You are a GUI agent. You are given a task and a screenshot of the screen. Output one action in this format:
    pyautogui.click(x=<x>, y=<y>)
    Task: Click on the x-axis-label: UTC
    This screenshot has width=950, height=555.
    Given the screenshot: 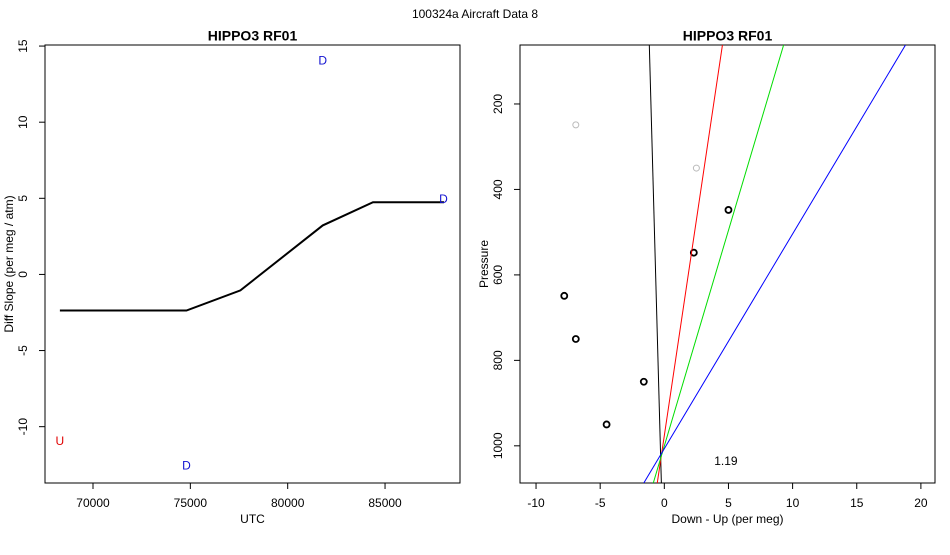 What is the action you would take?
    pyautogui.click(x=252, y=519)
    